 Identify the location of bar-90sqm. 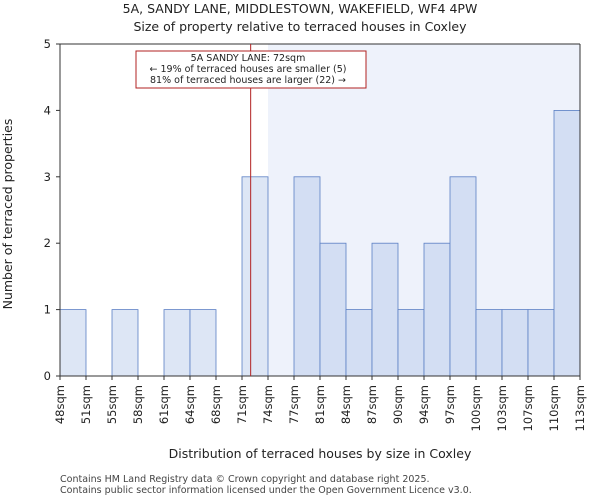
(411, 343).